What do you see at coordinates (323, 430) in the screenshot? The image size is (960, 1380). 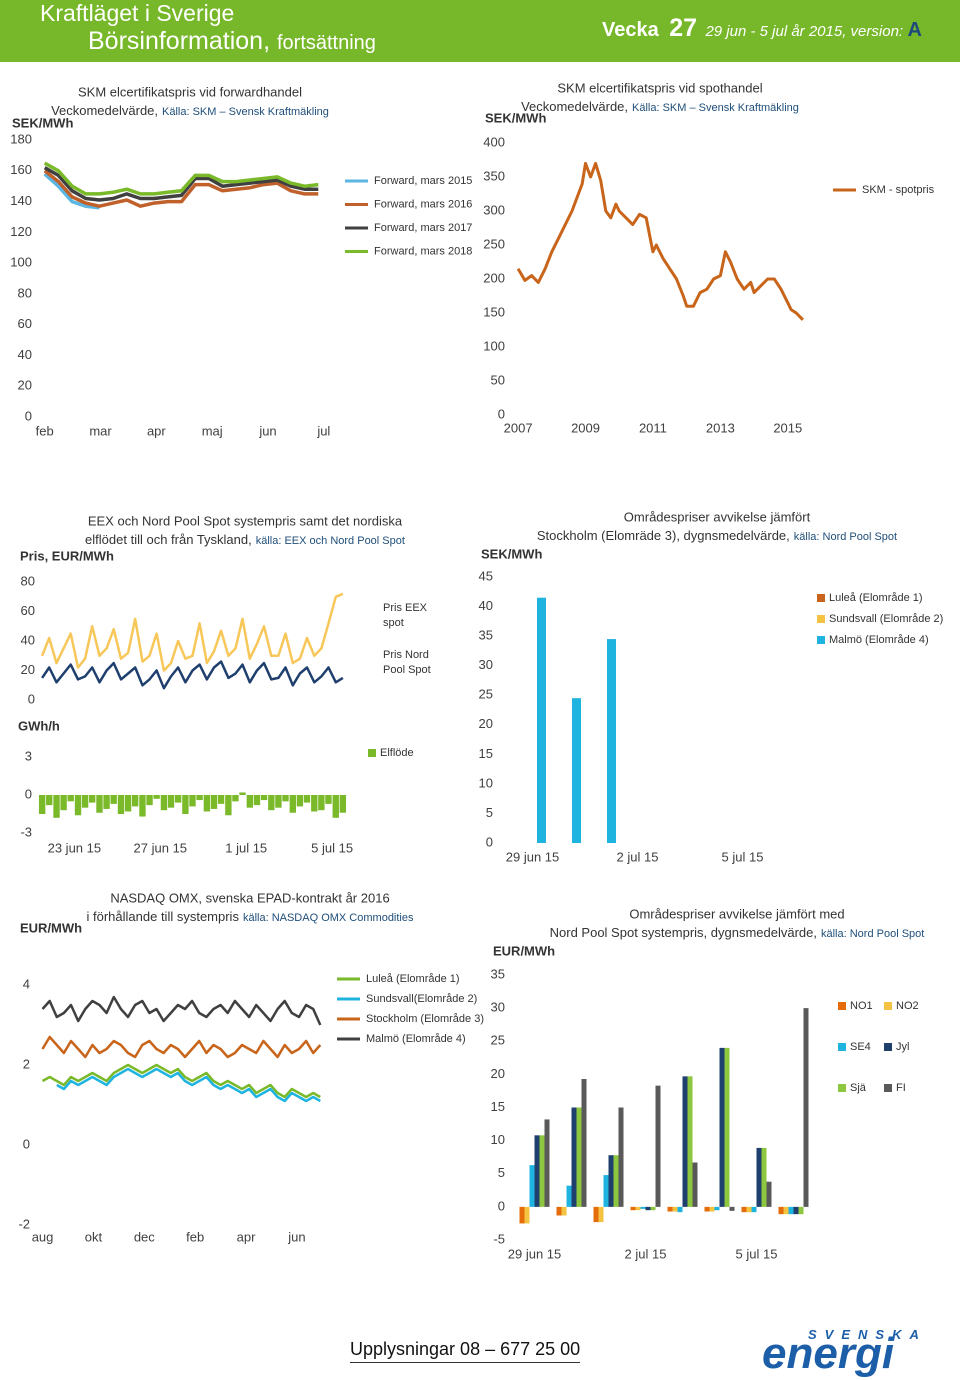 I see `x-tick-label: jul` at bounding box center [323, 430].